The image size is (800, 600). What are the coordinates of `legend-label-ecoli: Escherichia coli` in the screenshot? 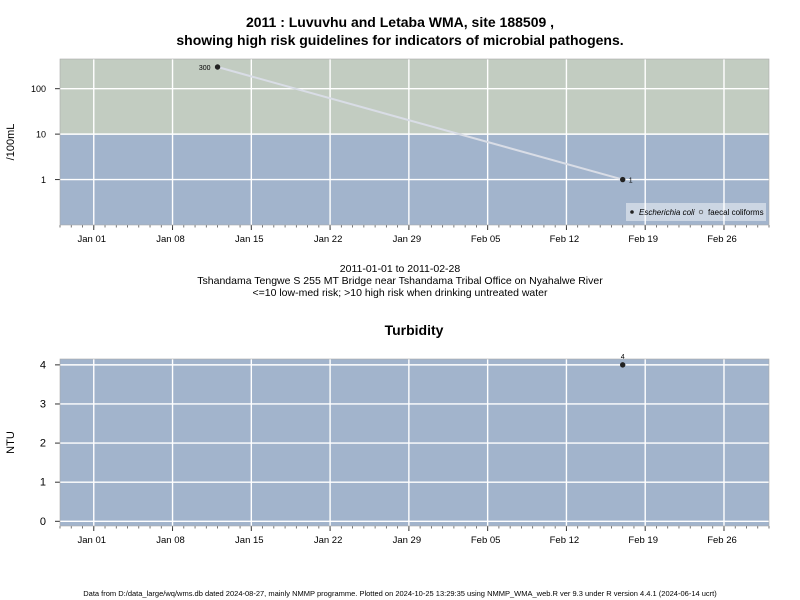 It's located at (667, 212).